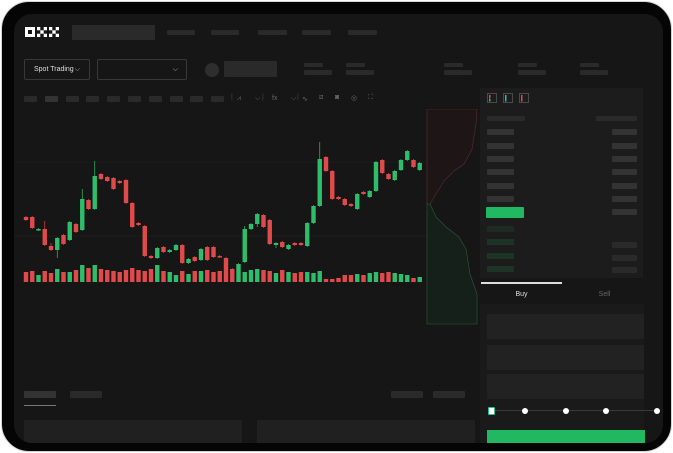  What do you see at coordinates (305, 99) in the screenshot?
I see `line-icon: ∿` at bounding box center [305, 99].